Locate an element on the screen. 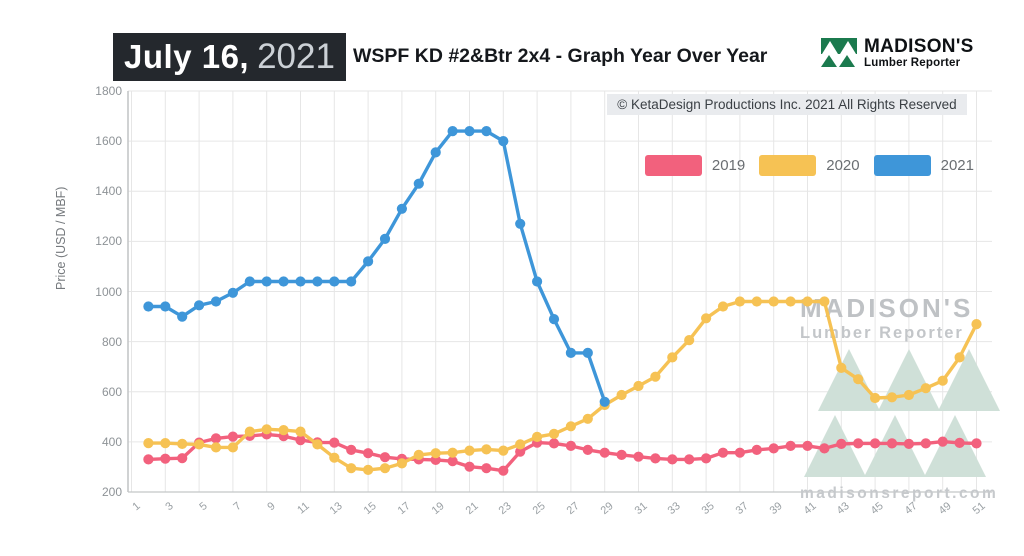 The height and width of the screenshot is (556, 1024). point-2020-wk5 is located at coordinates (199, 444).